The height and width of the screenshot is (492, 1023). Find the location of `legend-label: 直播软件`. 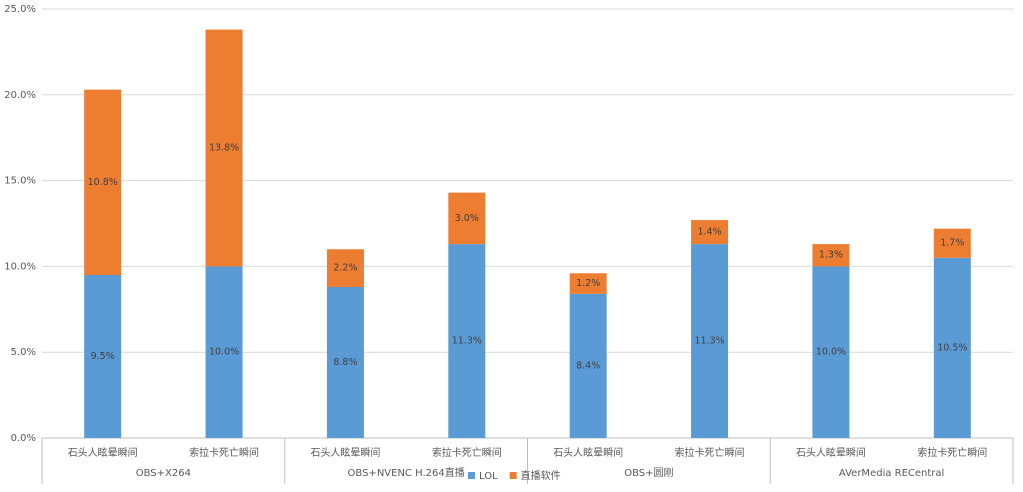

legend-label: 直播软件 is located at coordinates (541, 475).